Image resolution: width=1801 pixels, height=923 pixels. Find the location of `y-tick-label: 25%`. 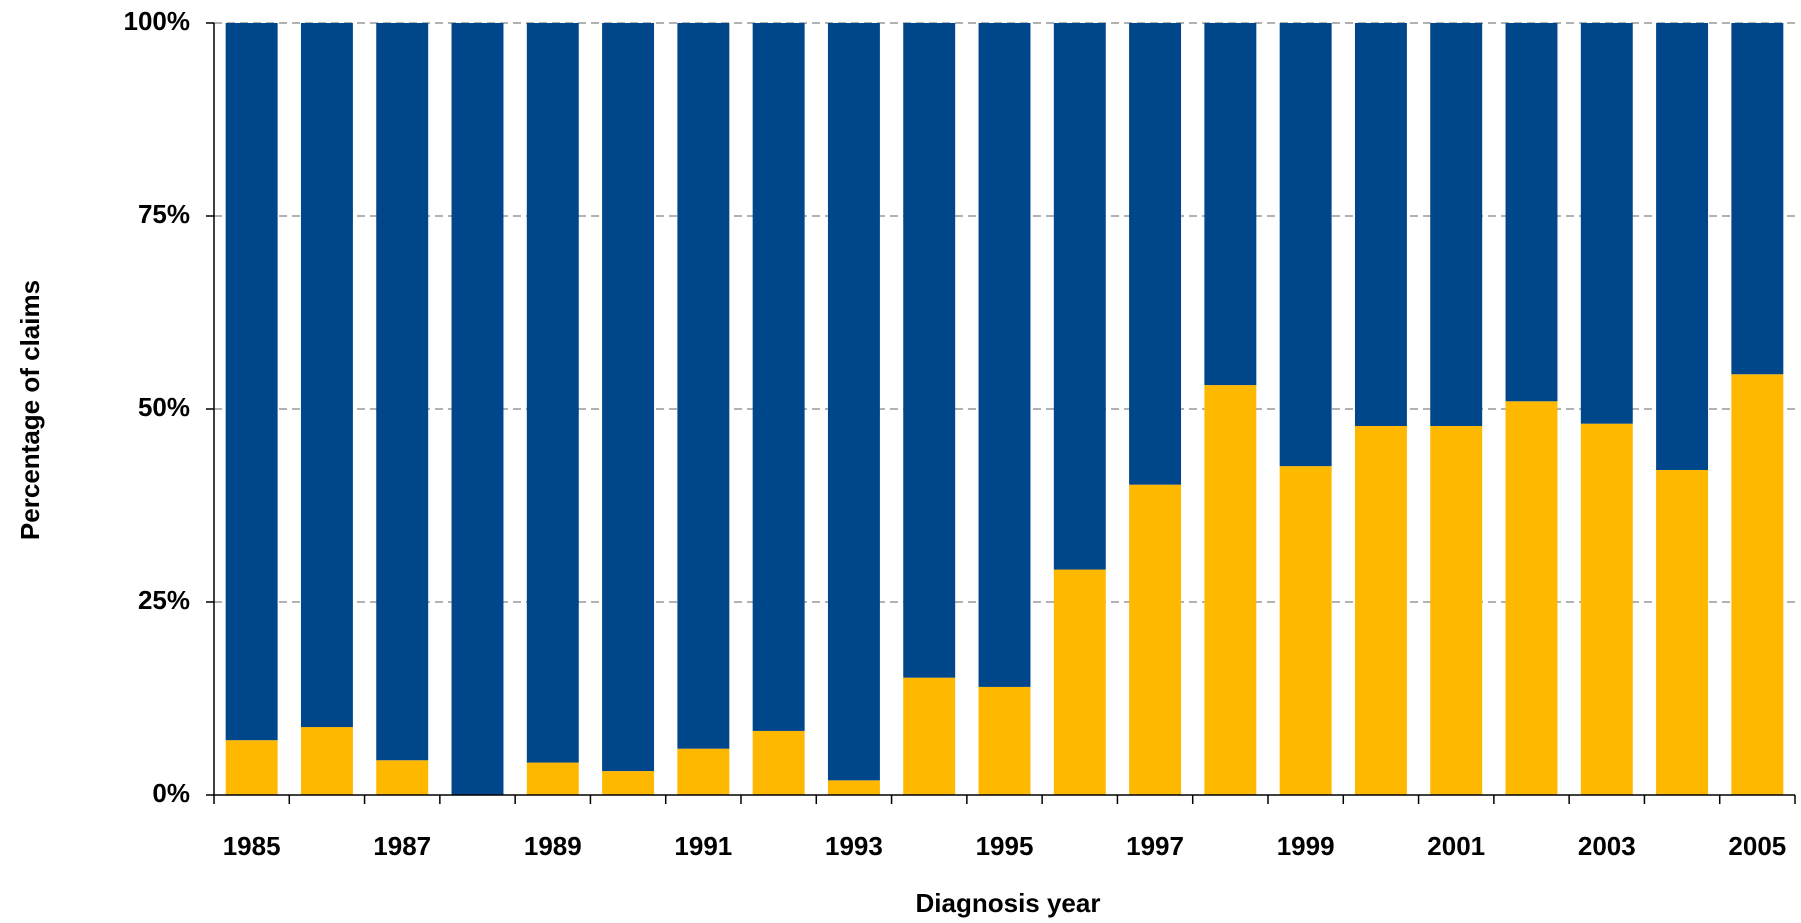

y-tick-label: 25% is located at coordinates (164, 600).